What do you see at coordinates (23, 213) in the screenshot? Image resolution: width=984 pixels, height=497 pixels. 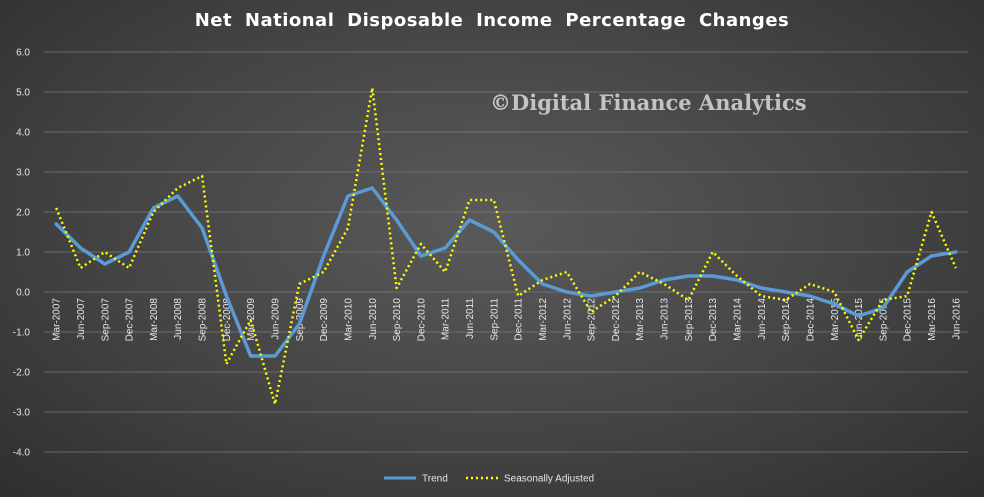 I see `y-tick-label: 2.0` at bounding box center [23, 213].